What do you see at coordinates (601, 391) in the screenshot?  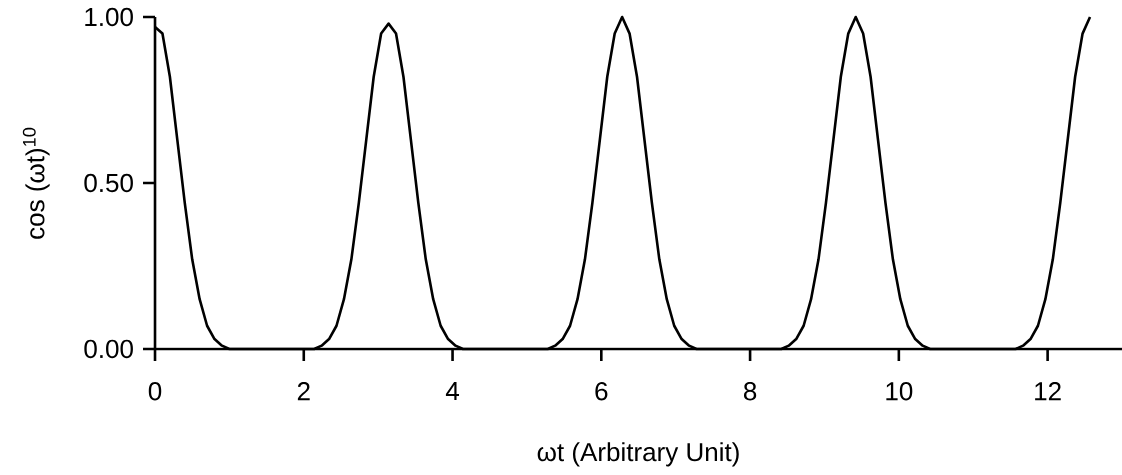 I see `x-tick-label: 6` at bounding box center [601, 391].